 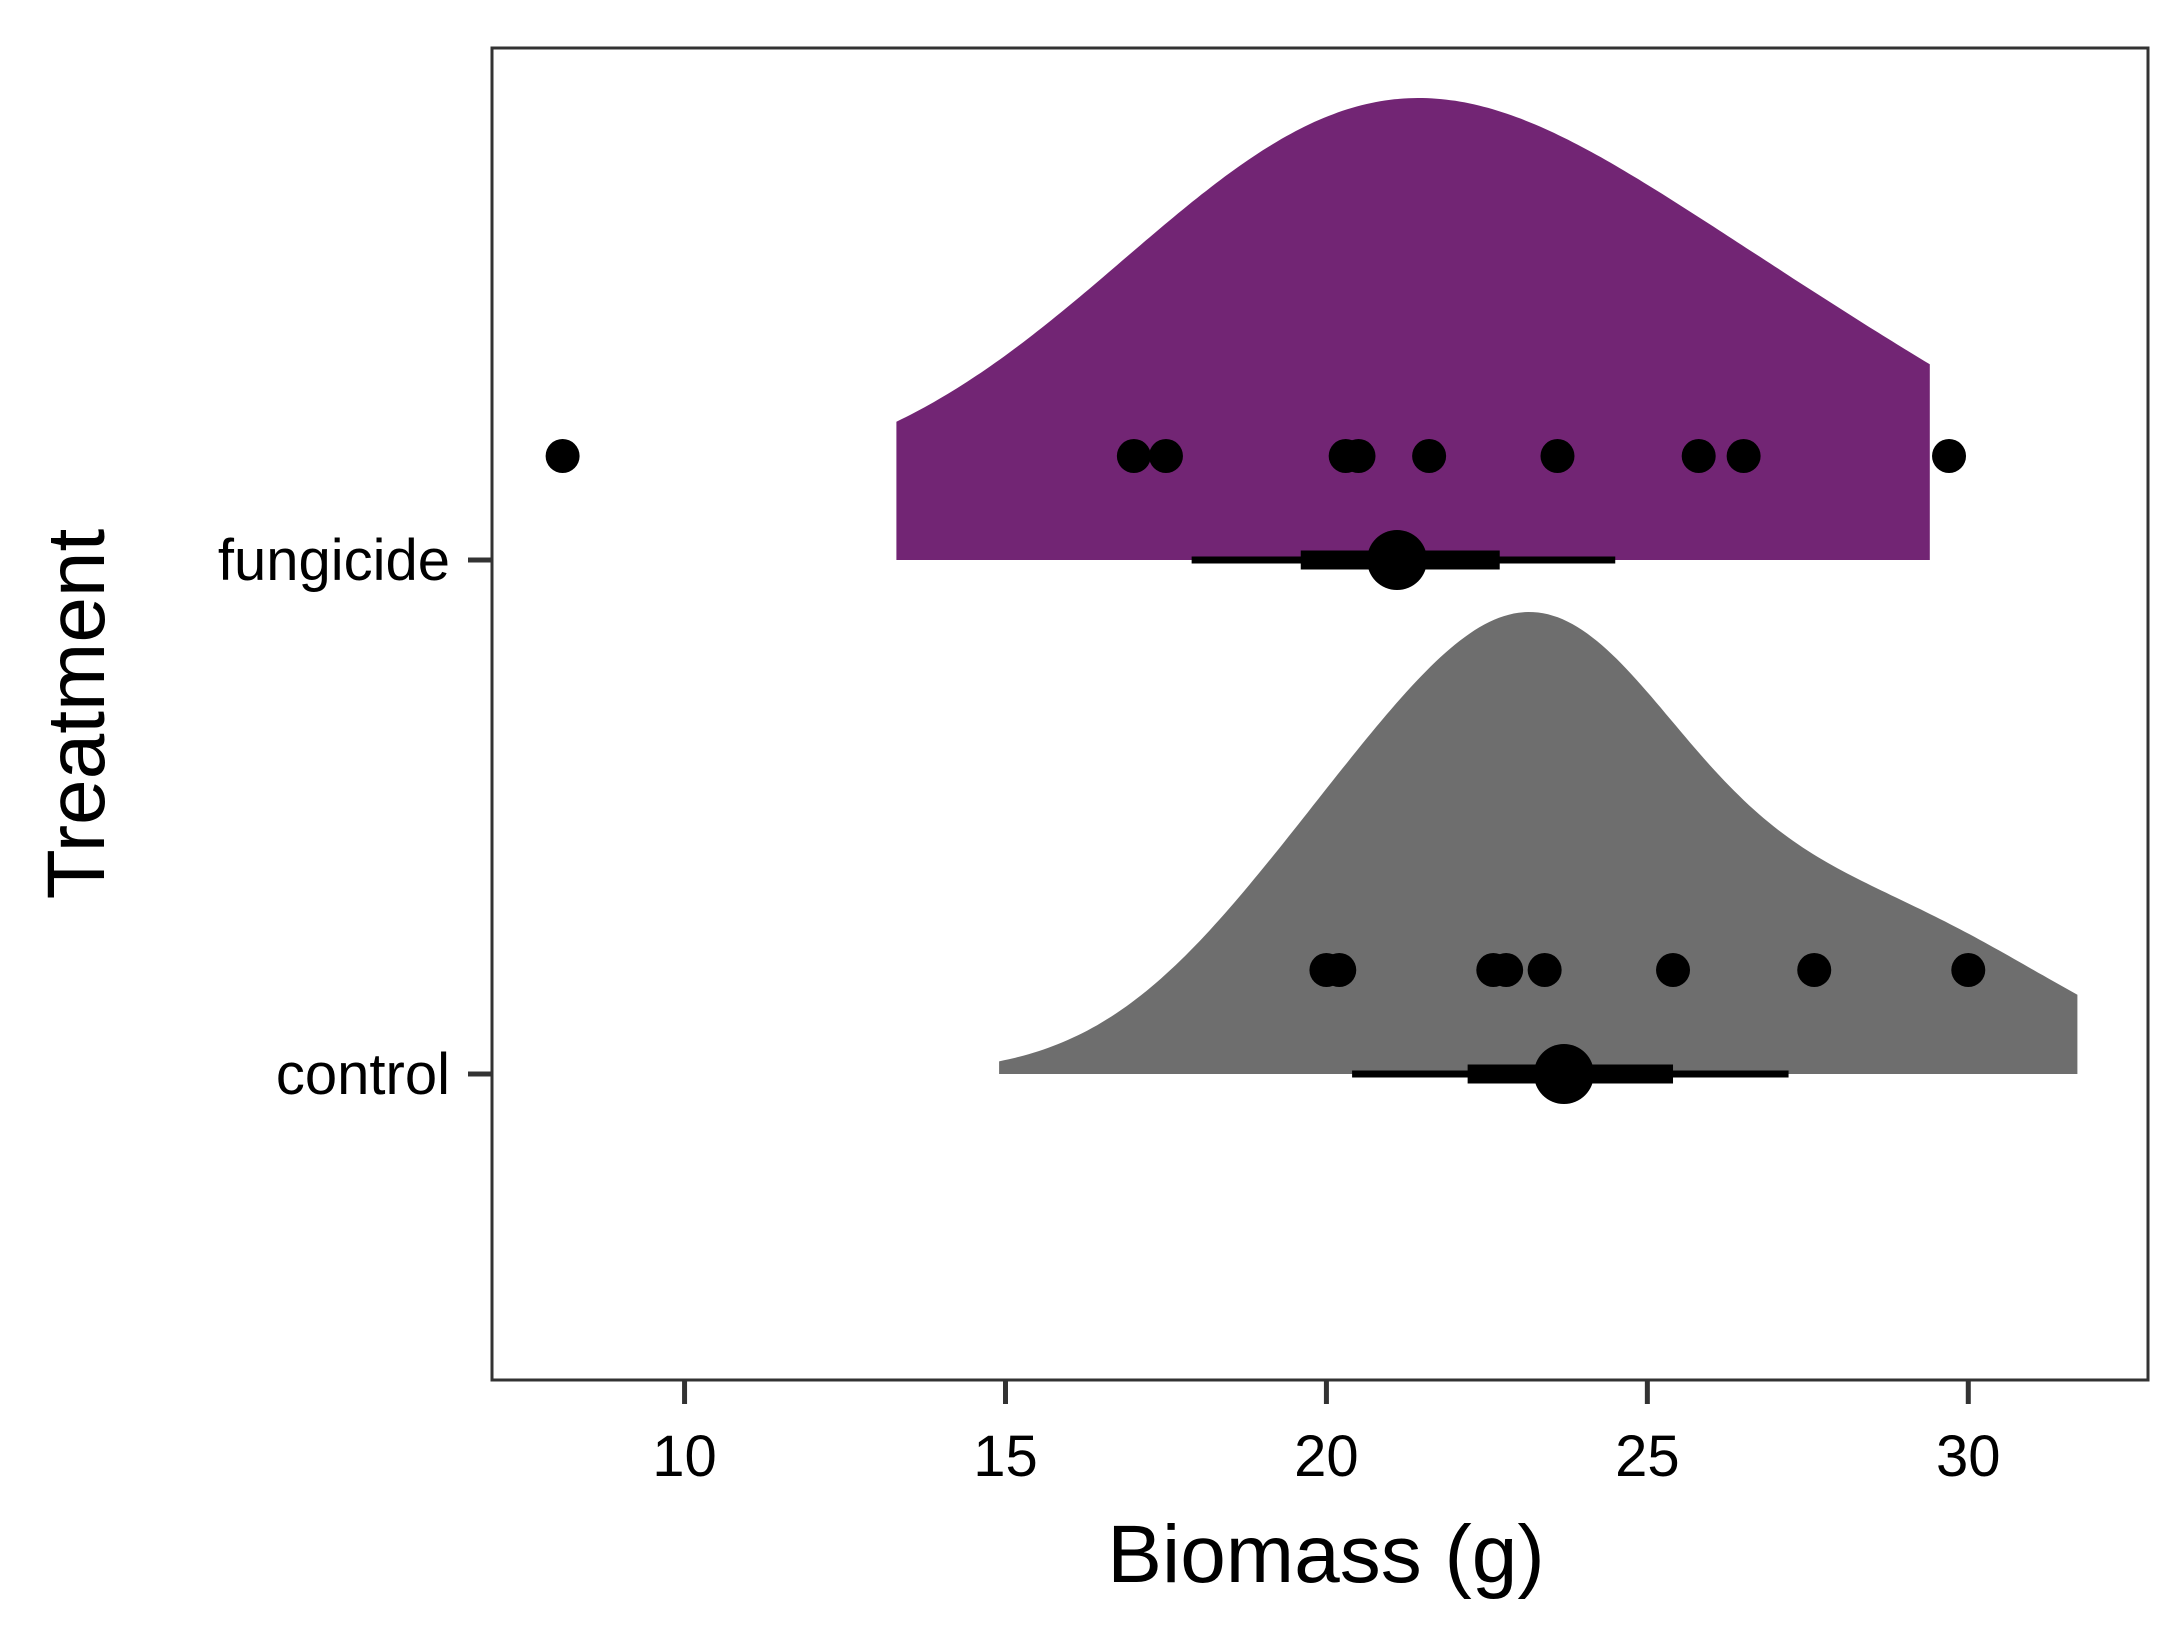 What do you see at coordinates (684, 1456) in the screenshot?
I see `x-tick-label-10: 10` at bounding box center [684, 1456].